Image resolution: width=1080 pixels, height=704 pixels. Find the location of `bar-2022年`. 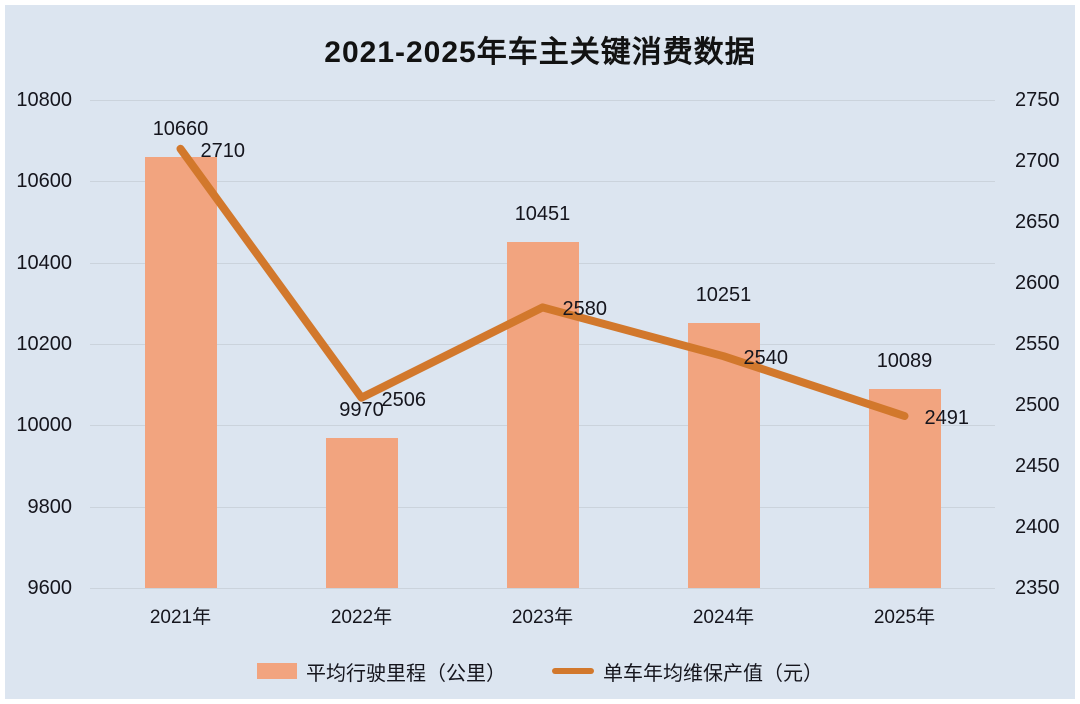

bar-2022年 is located at coordinates (361, 512).